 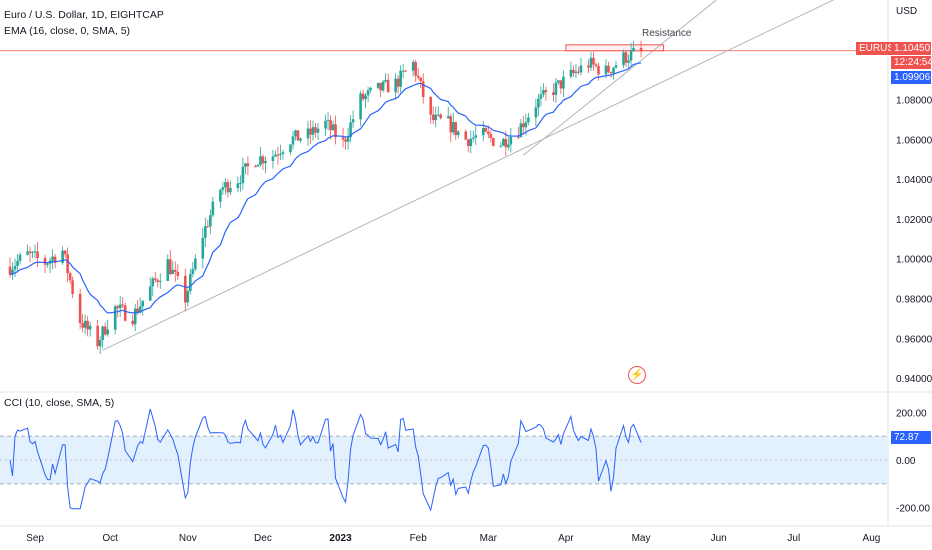 I want to click on cci-tick-label: -200.00, so click(x=913, y=509).